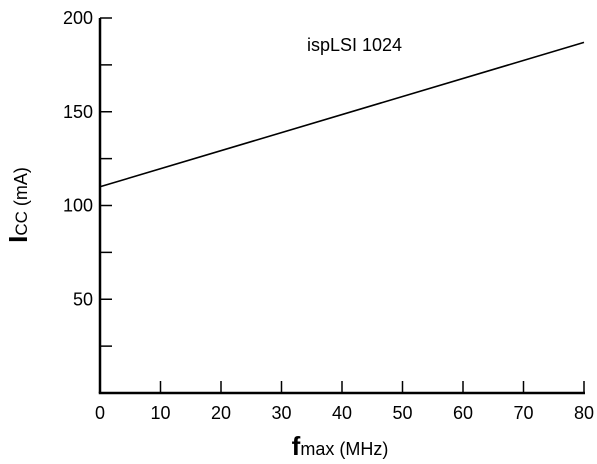 The image size is (597, 464). I want to click on y-axis-unit: (mA), so click(21, 189).